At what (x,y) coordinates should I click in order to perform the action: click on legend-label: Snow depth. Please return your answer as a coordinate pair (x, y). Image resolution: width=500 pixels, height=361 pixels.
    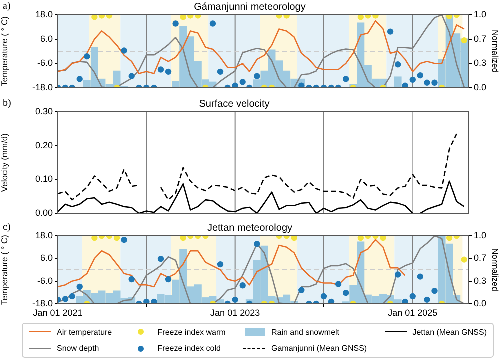
    Looking at the image, I should click on (78, 349).